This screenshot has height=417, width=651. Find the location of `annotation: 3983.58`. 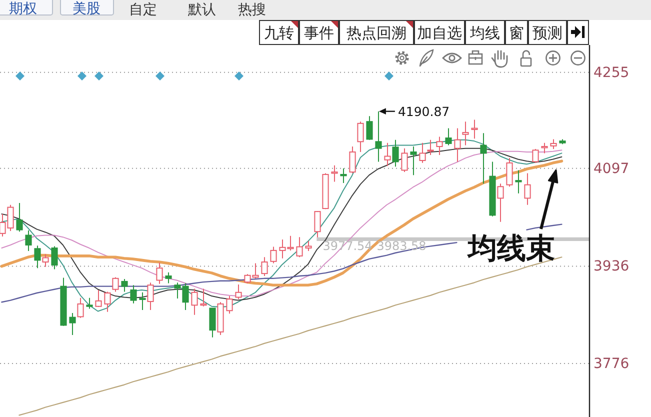

annotation: 3983.58 is located at coordinates (401, 246).